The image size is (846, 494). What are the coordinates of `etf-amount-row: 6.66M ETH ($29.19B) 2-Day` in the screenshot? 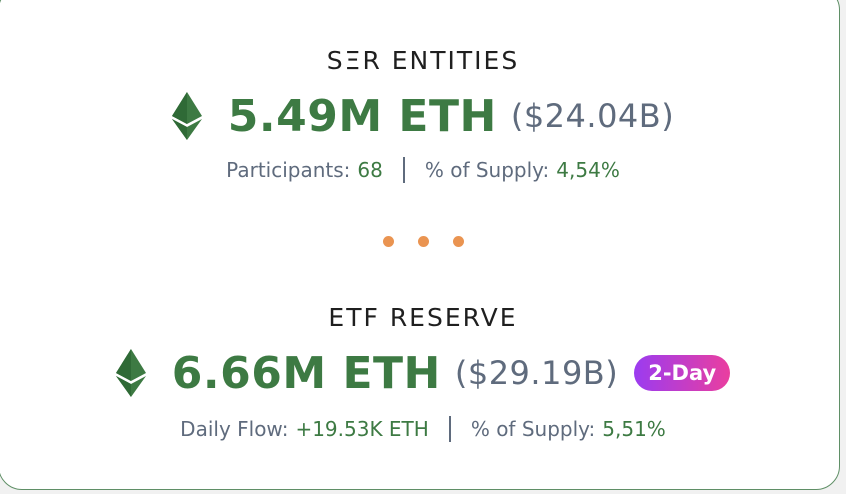 It's located at (423, 373).